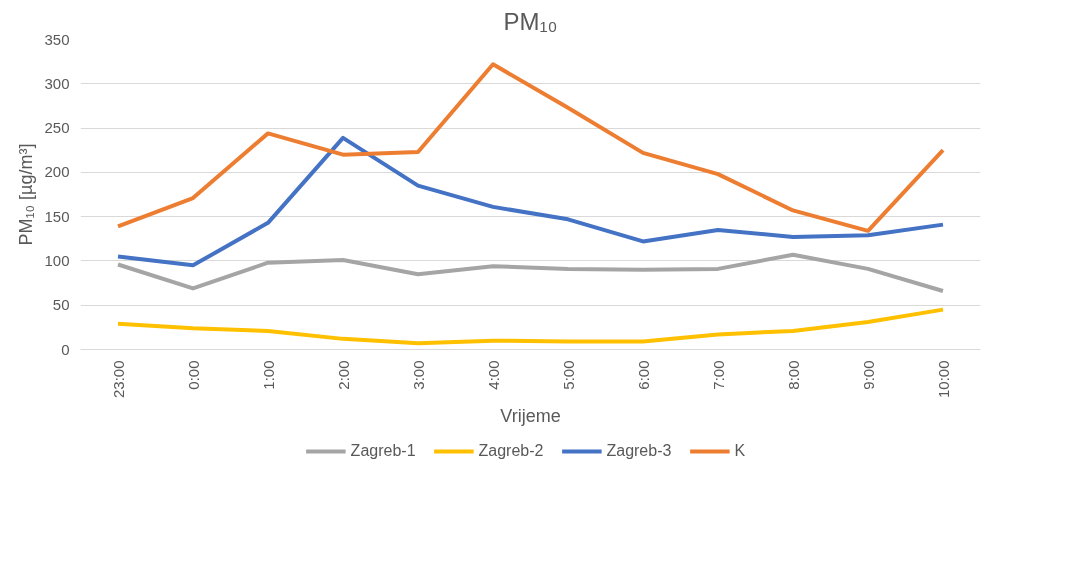 Image resolution: width=1069 pixels, height=581 pixels. What do you see at coordinates (57, 216) in the screenshot?
I see `y-tick-label: 150` at bounding box center [57, 216].